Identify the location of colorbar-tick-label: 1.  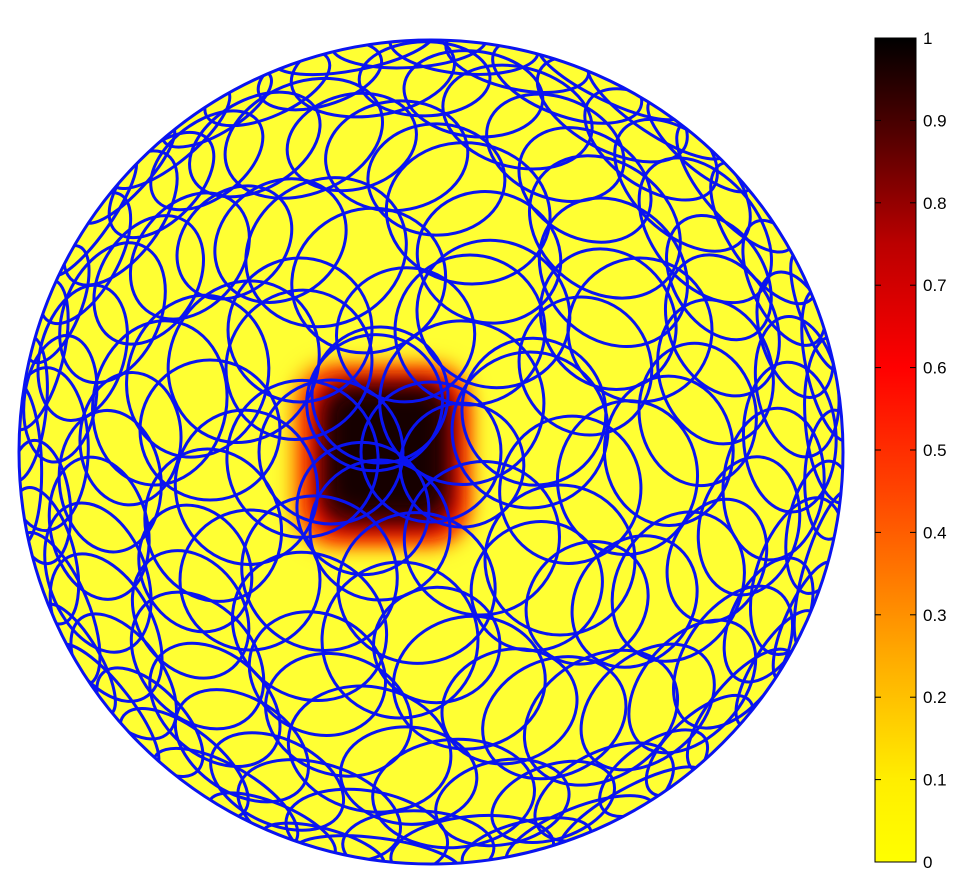
(927, 38).